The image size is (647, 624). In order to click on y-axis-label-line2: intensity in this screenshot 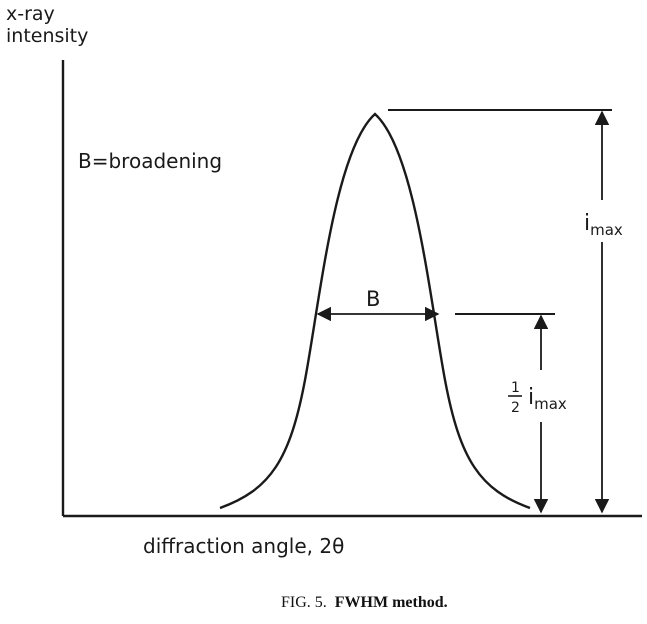, I will do `click(47, 36)`.